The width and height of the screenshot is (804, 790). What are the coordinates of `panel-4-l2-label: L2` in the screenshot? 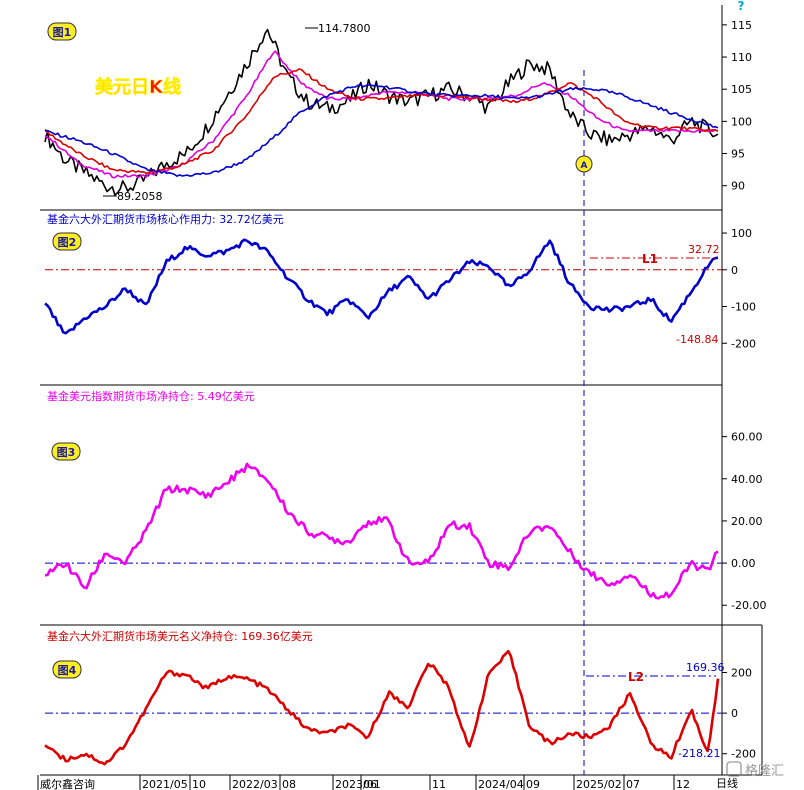 It's located at (636, 677).